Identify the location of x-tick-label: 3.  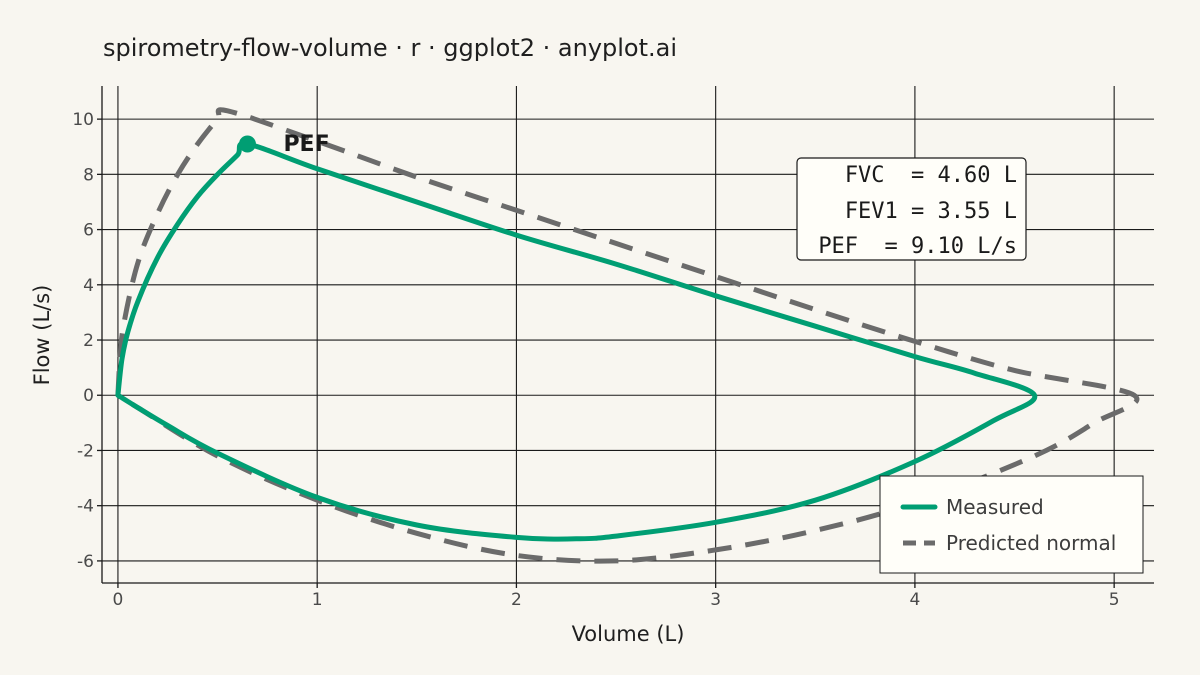
(715, 600).